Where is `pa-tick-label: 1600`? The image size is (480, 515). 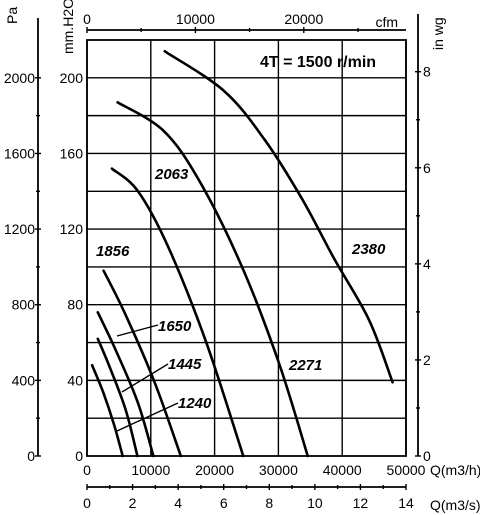 pa-tick-label: 1600 is located at coordinates (19, 153).